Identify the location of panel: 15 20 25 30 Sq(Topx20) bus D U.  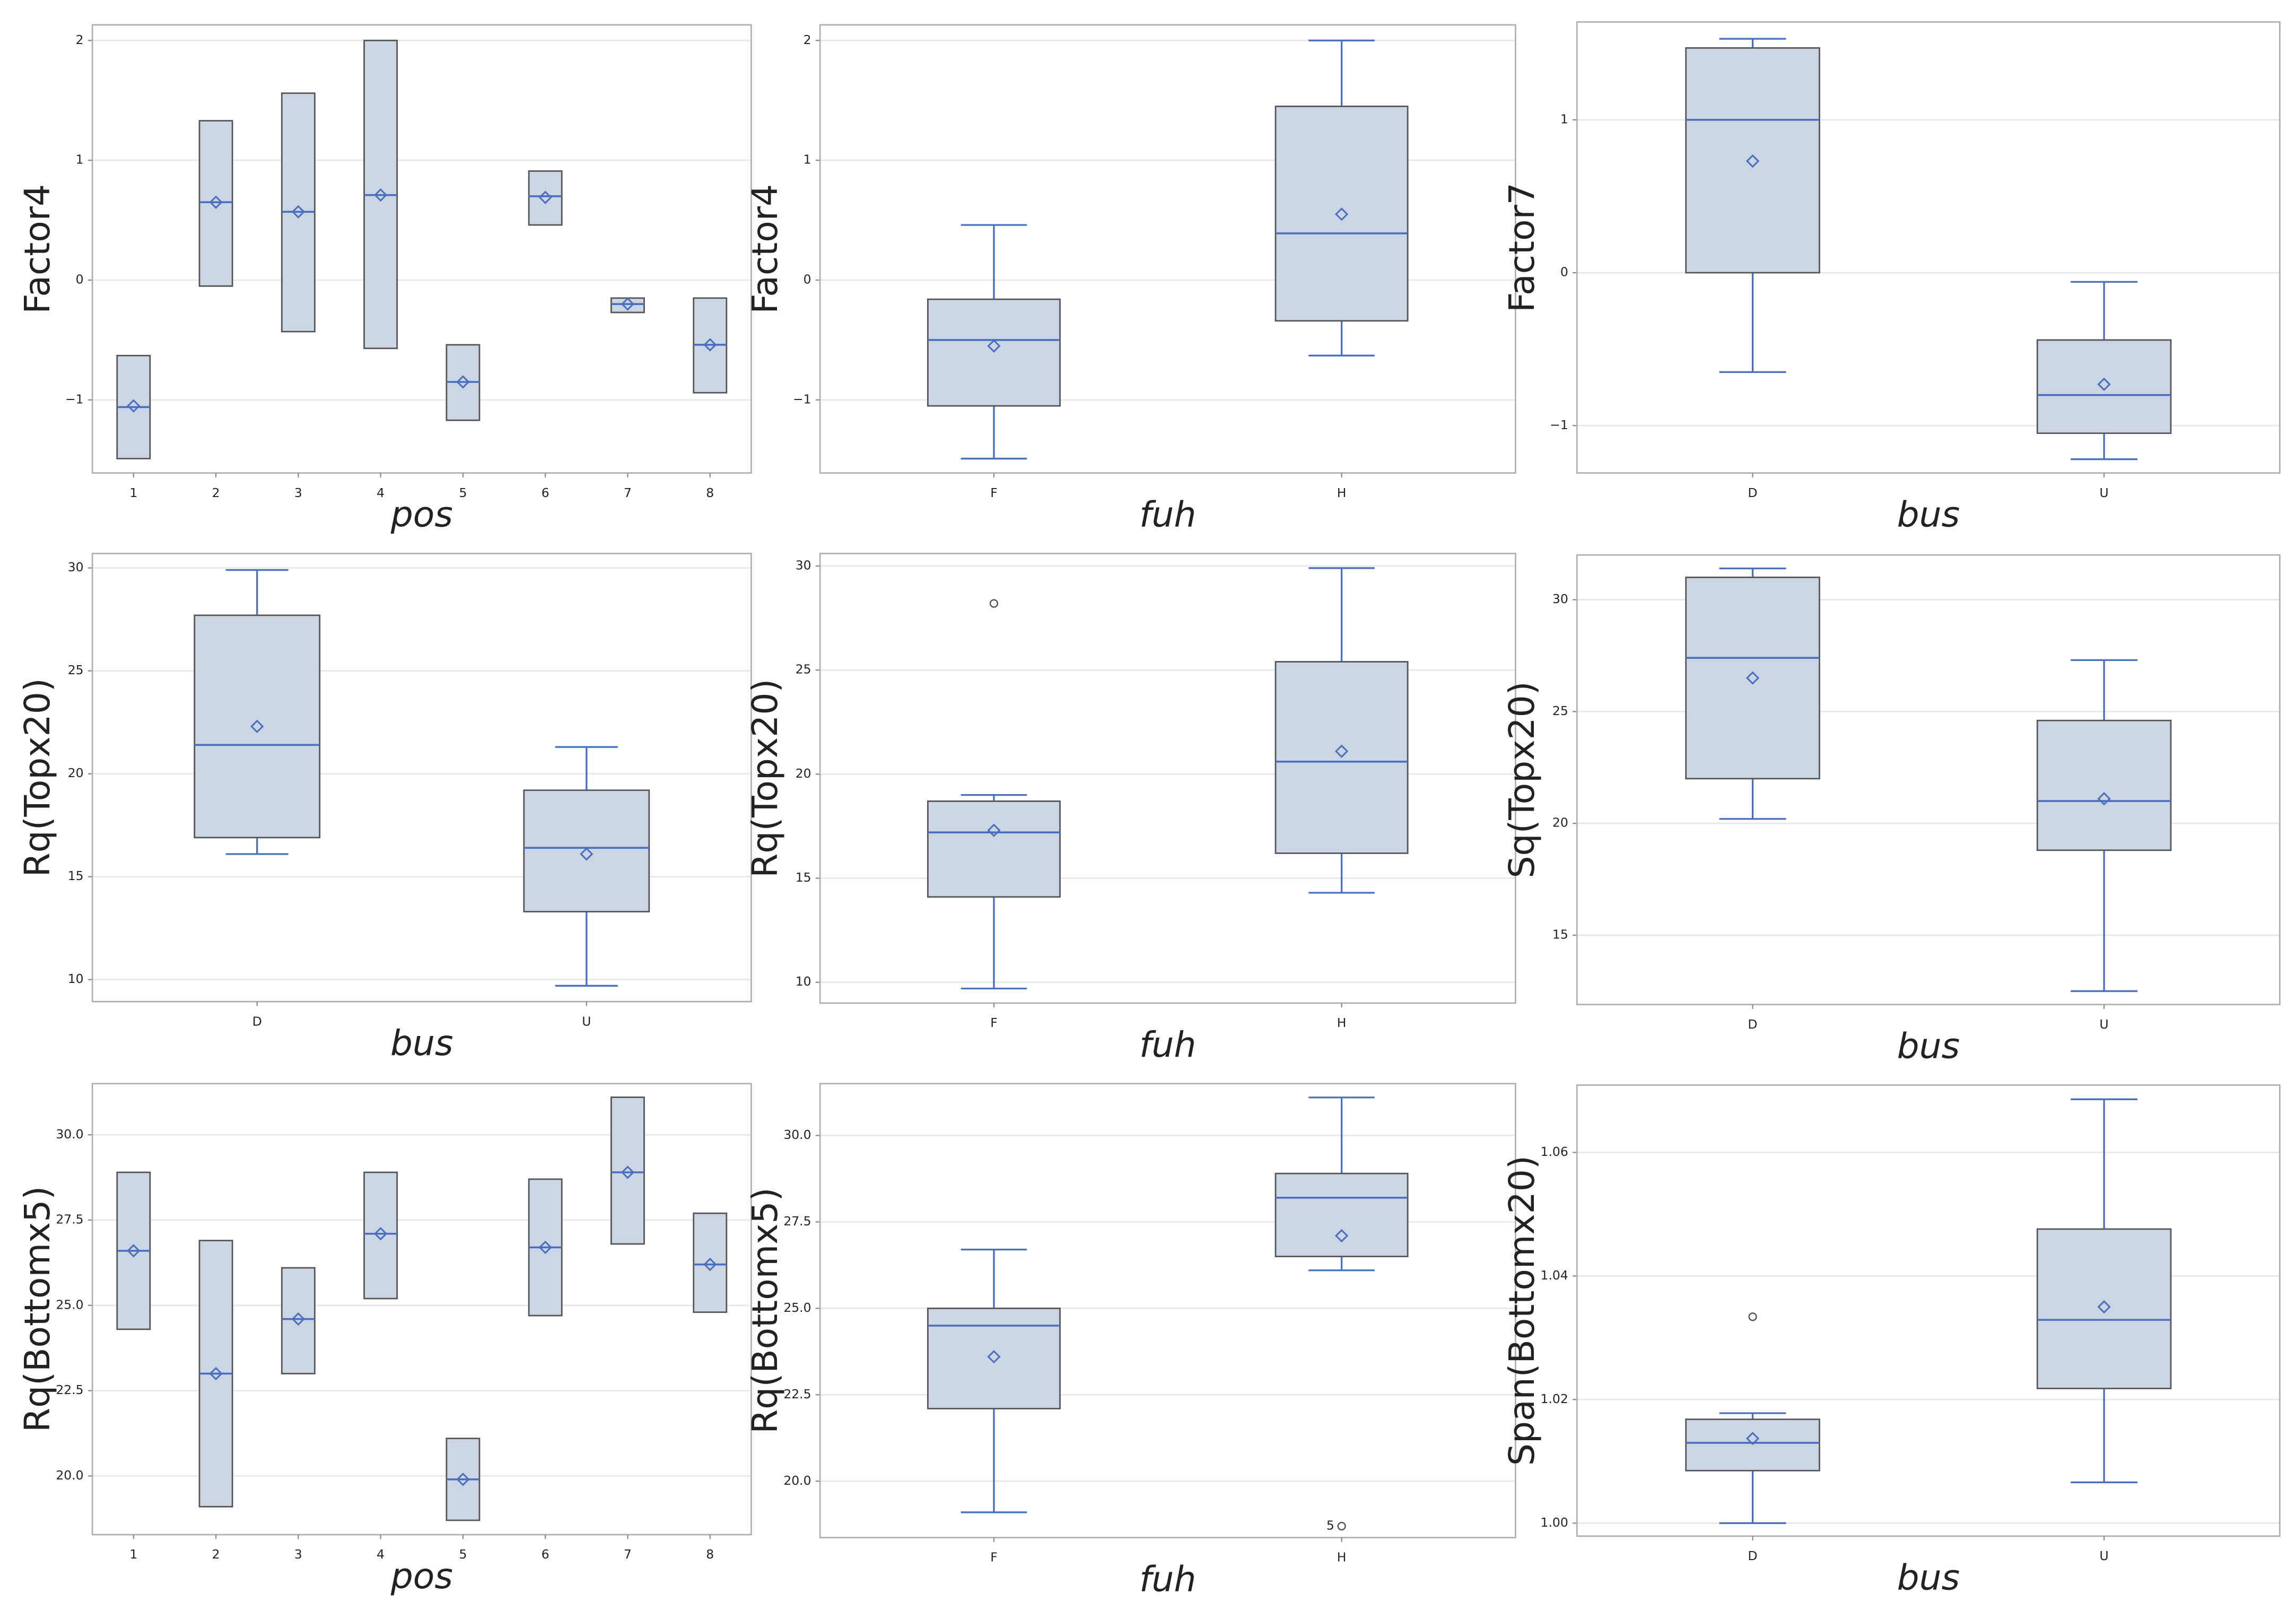
(1891, 810).